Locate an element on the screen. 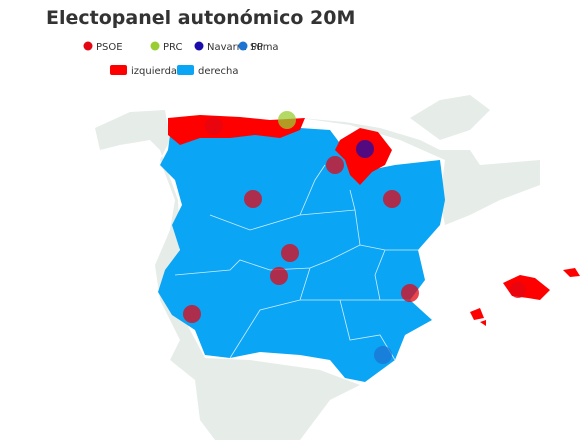 The image size is (580, 442). legend-label: PP is located at coordinates (257, 47).